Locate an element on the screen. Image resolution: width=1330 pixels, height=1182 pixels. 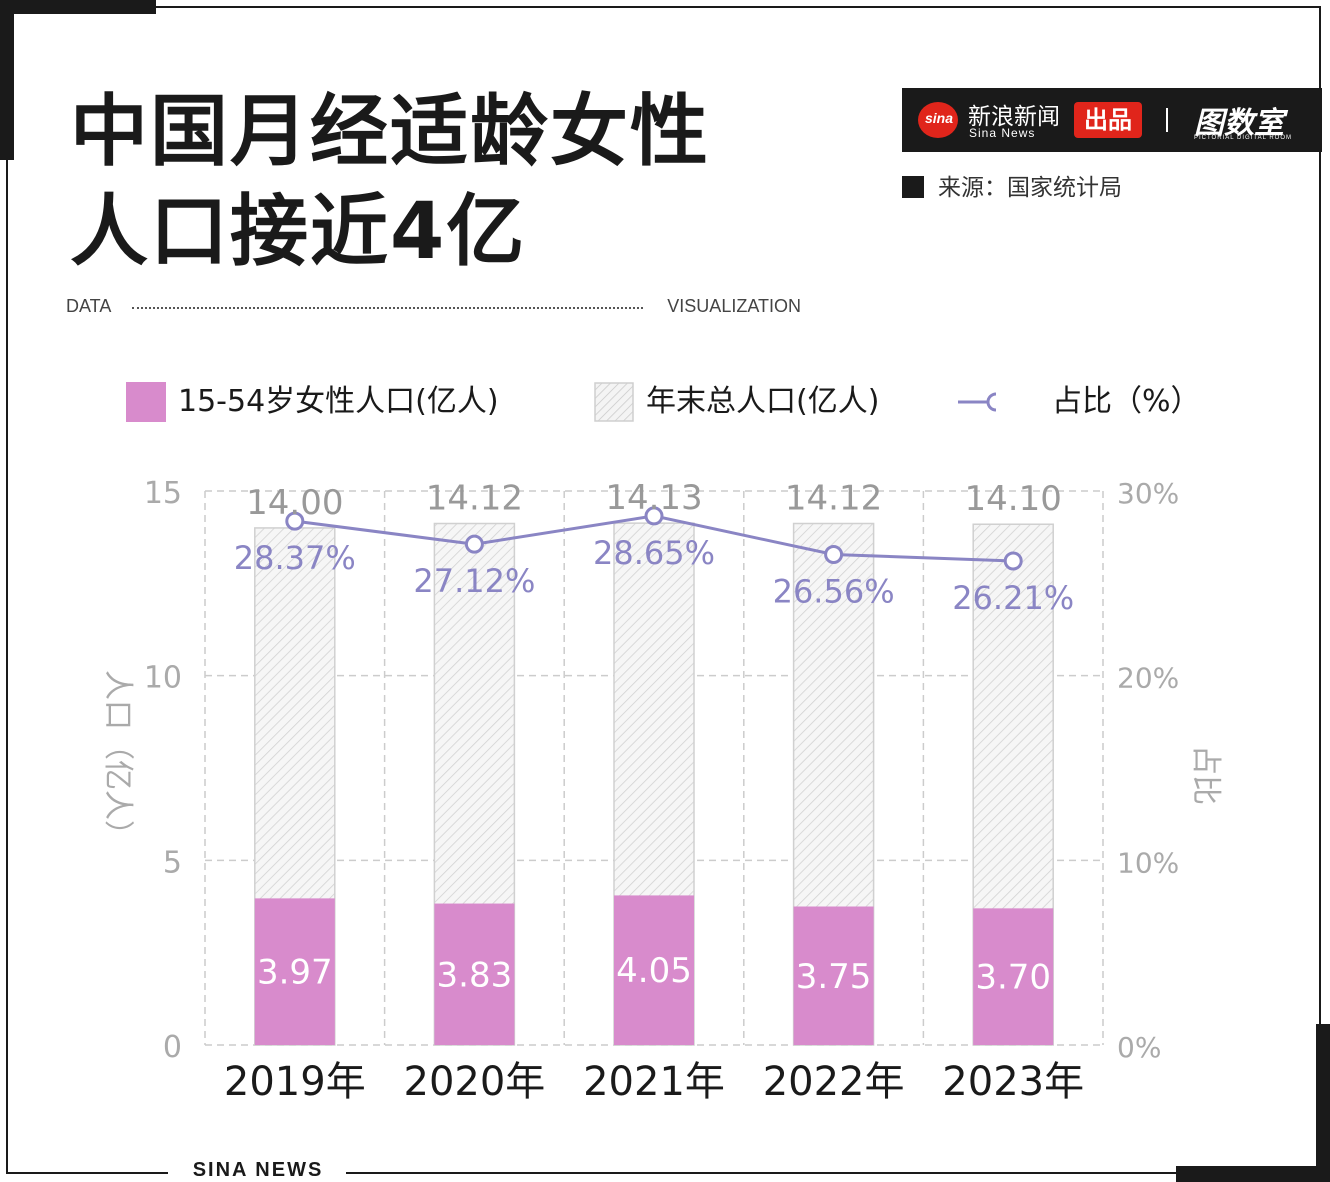
frame-corner-left is located at coordinates (7, 80).